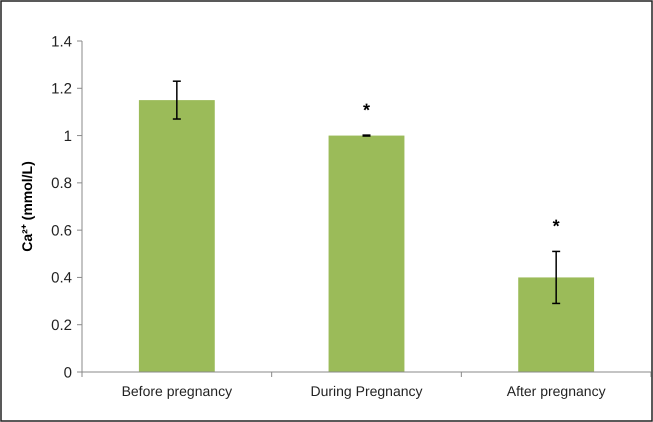 The image size is (653, 422). What do you see at coordinates (61, 278) in the screenshot?
I see `y-tick-label: 0.4` at bounding box center [61, 278].